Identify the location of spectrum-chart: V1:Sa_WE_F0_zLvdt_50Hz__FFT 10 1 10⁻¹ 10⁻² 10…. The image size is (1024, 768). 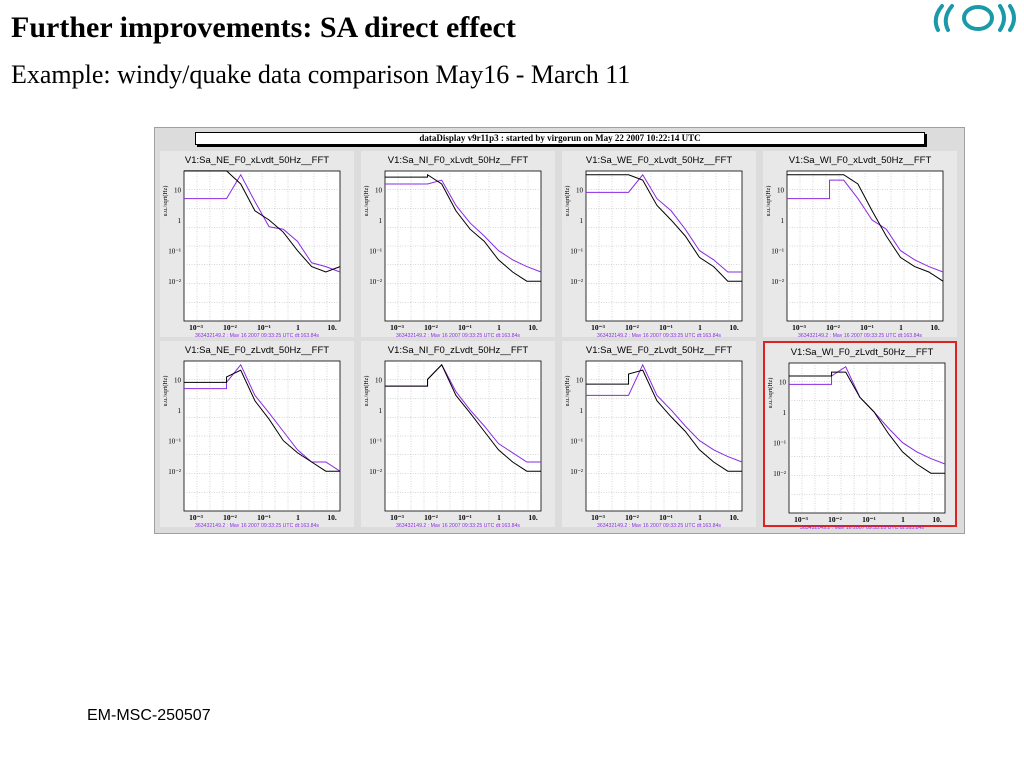
(653, 436).